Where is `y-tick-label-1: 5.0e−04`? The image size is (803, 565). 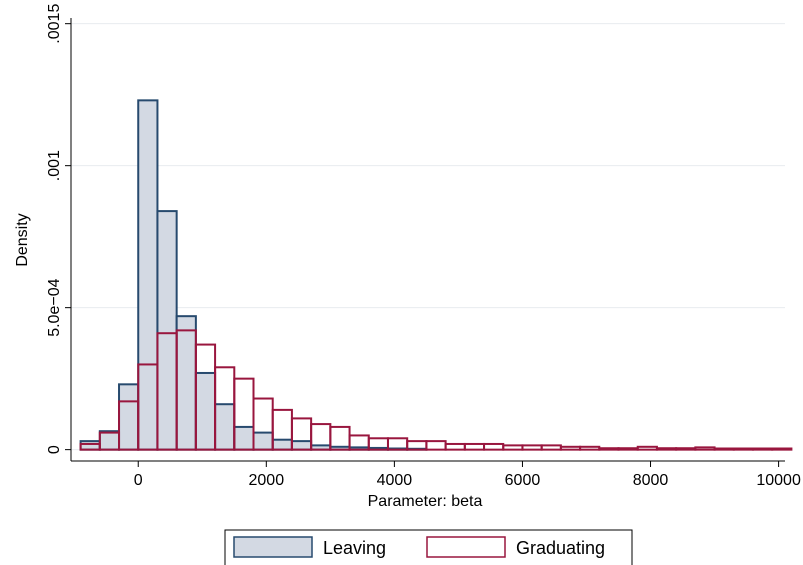 y-tick-label-1: 5.0e−04 is located at coordinates (54, 307).